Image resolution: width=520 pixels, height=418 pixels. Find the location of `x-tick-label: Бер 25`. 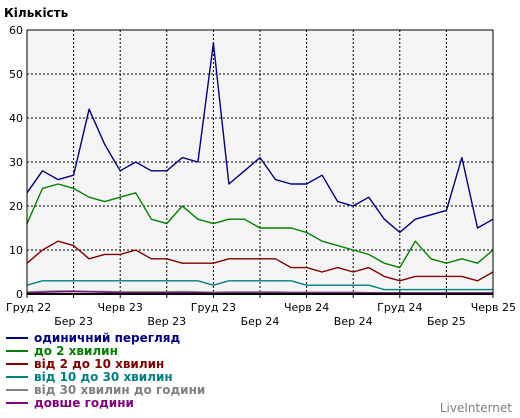

x-tick-label: Бер 25 is located at coordinates (446, 321).